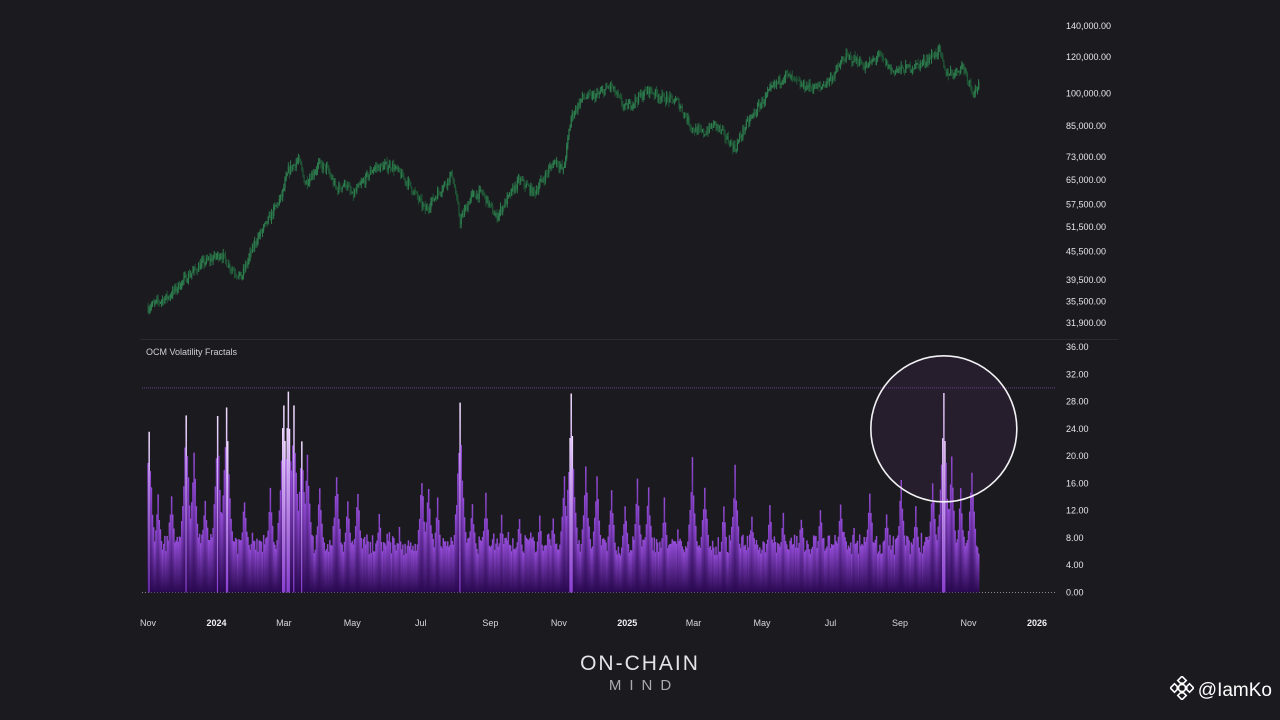 This screenshot has height=720, width=1280. What do you see at coordinates (1086, 252) in the screenshot?
I see `price-y-tick: 45,500.00` at bounding box center [1086, 252].